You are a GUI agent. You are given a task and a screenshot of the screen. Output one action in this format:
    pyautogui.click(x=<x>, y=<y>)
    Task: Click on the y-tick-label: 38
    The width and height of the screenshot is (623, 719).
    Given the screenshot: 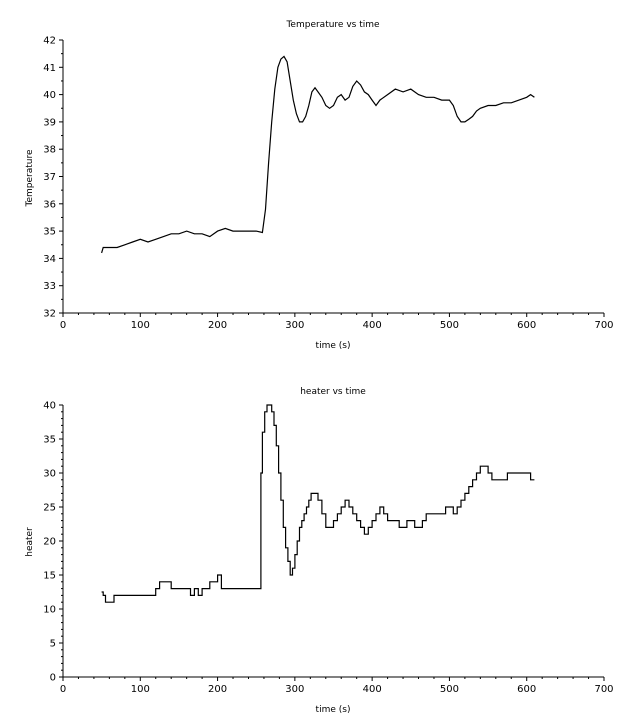 What is the action you would take?
    pyautogui.click(x=49, y=150)
    